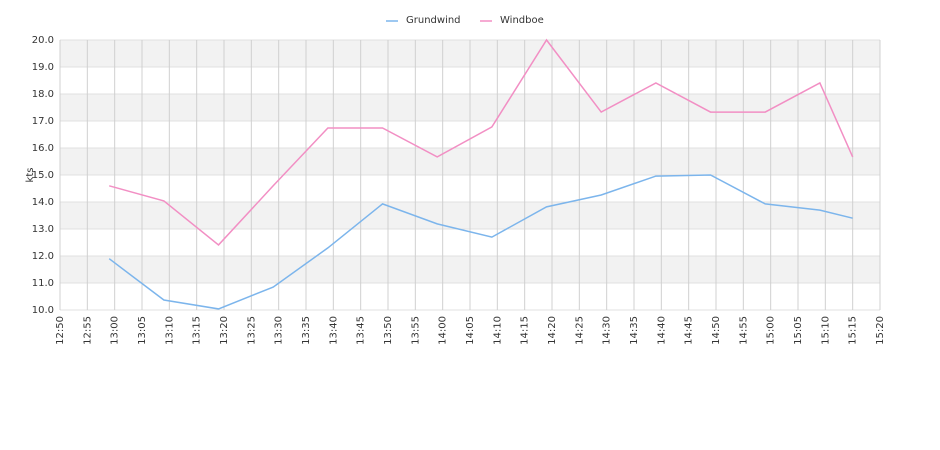 Image resolution: width=940 pixels, height=450 pixels. I want to click on x-tick-label: 13:15, so click(197, 330).